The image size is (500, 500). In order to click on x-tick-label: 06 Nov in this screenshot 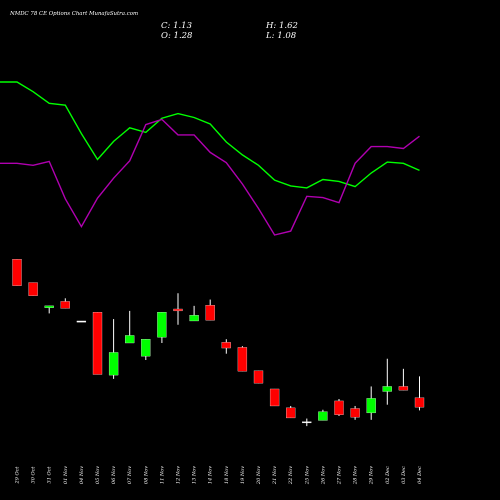, I will do `click(114, 475)`.